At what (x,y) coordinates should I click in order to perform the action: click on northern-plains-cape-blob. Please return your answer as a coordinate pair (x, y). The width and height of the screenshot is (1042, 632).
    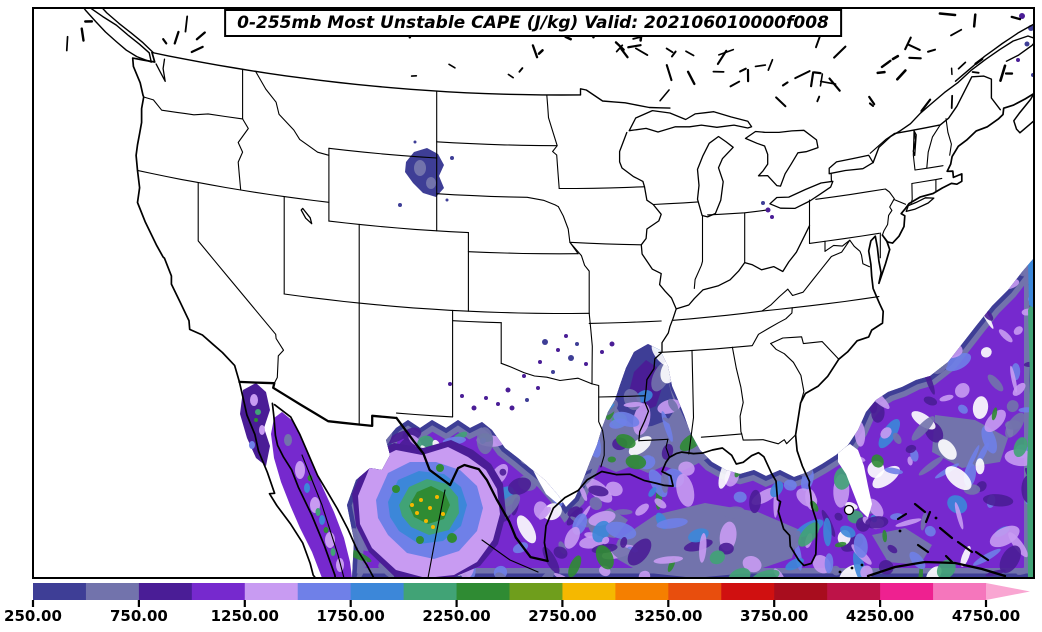
    Looking at the image, I should click on (426, 173).